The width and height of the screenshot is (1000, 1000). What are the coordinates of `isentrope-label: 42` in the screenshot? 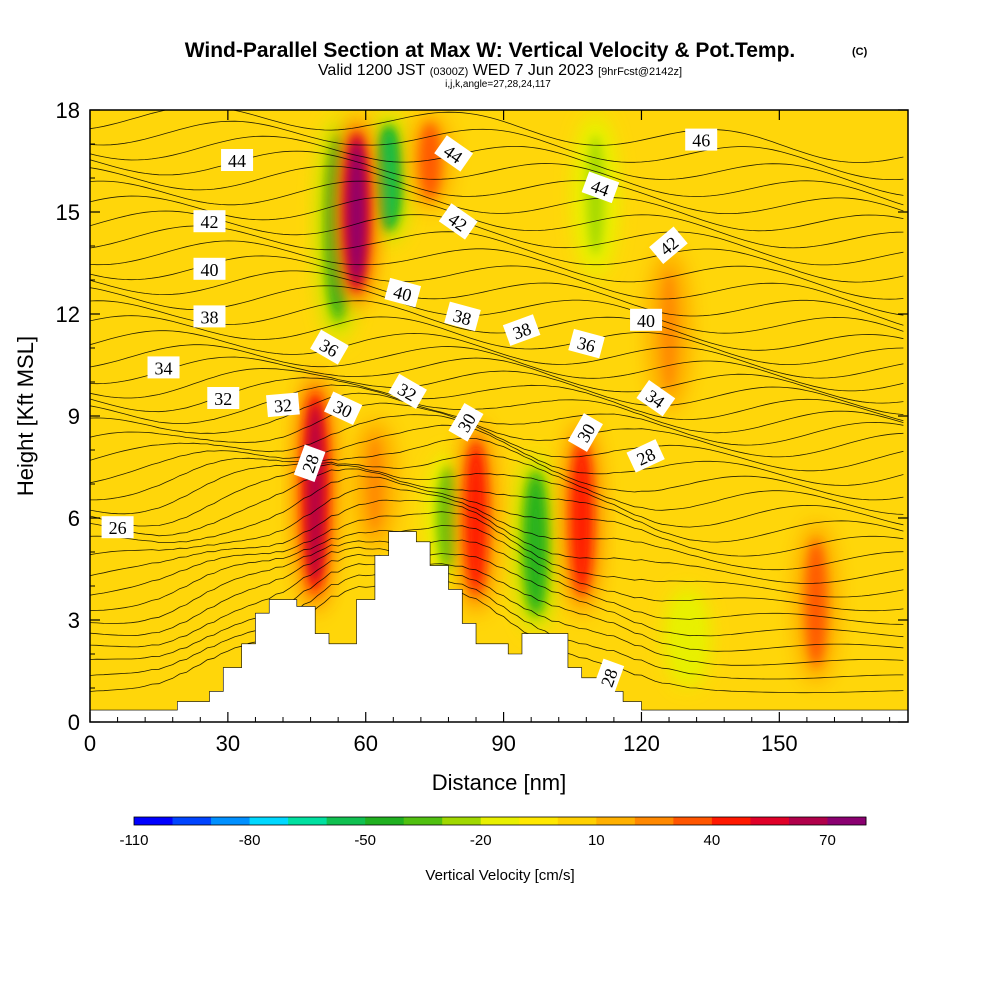 It's located at (209, 221).